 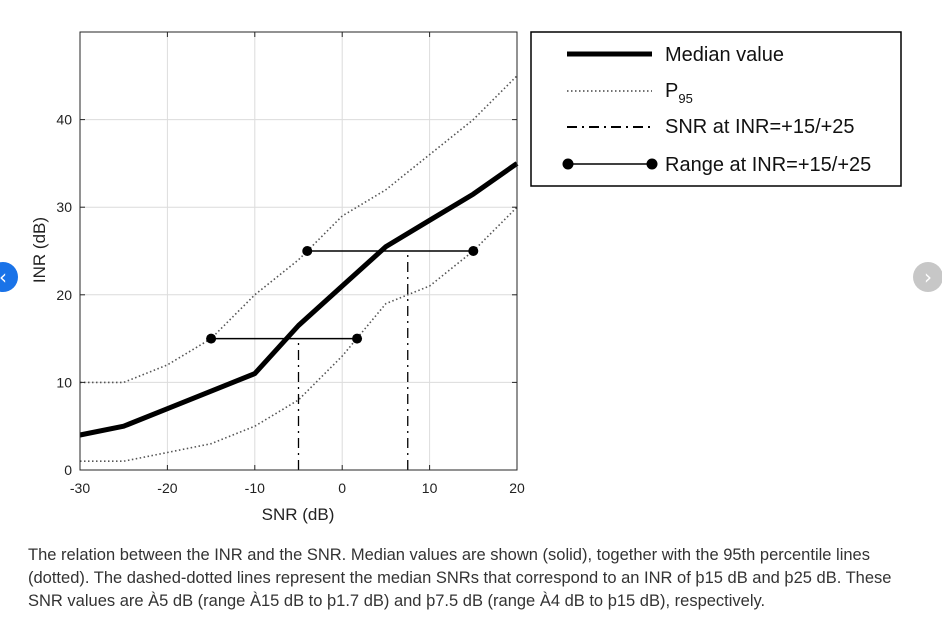 I want to click on y-tick-label: 10, so click(x=64, y=382).